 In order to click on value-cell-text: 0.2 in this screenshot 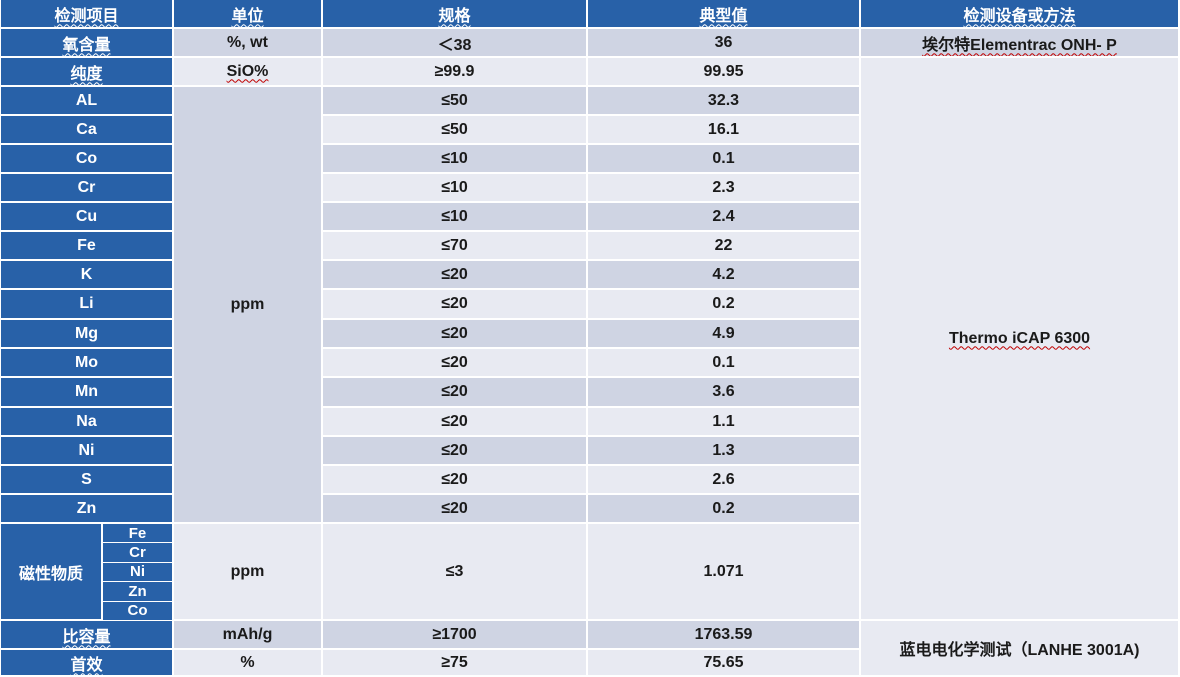, I will do `click(723, 508)`.